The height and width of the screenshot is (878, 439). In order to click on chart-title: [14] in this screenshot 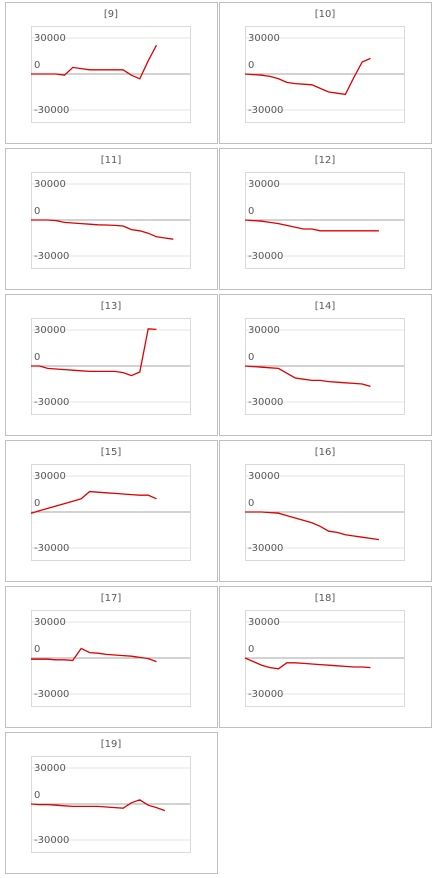, I will do `click(325, 306)`.